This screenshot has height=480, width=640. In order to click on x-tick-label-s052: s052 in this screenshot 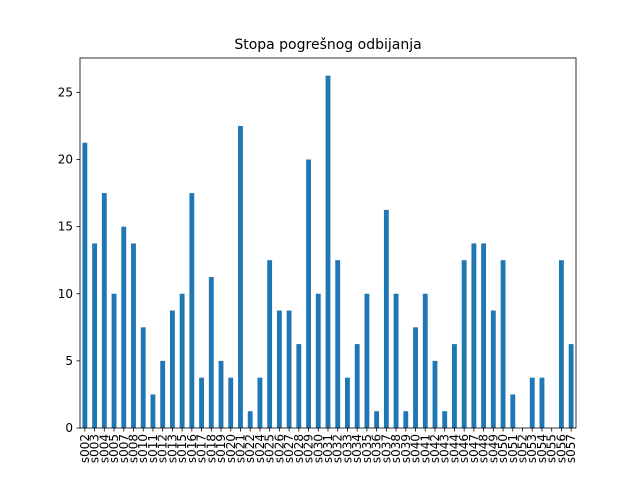, I will do `click(523, 448)`.